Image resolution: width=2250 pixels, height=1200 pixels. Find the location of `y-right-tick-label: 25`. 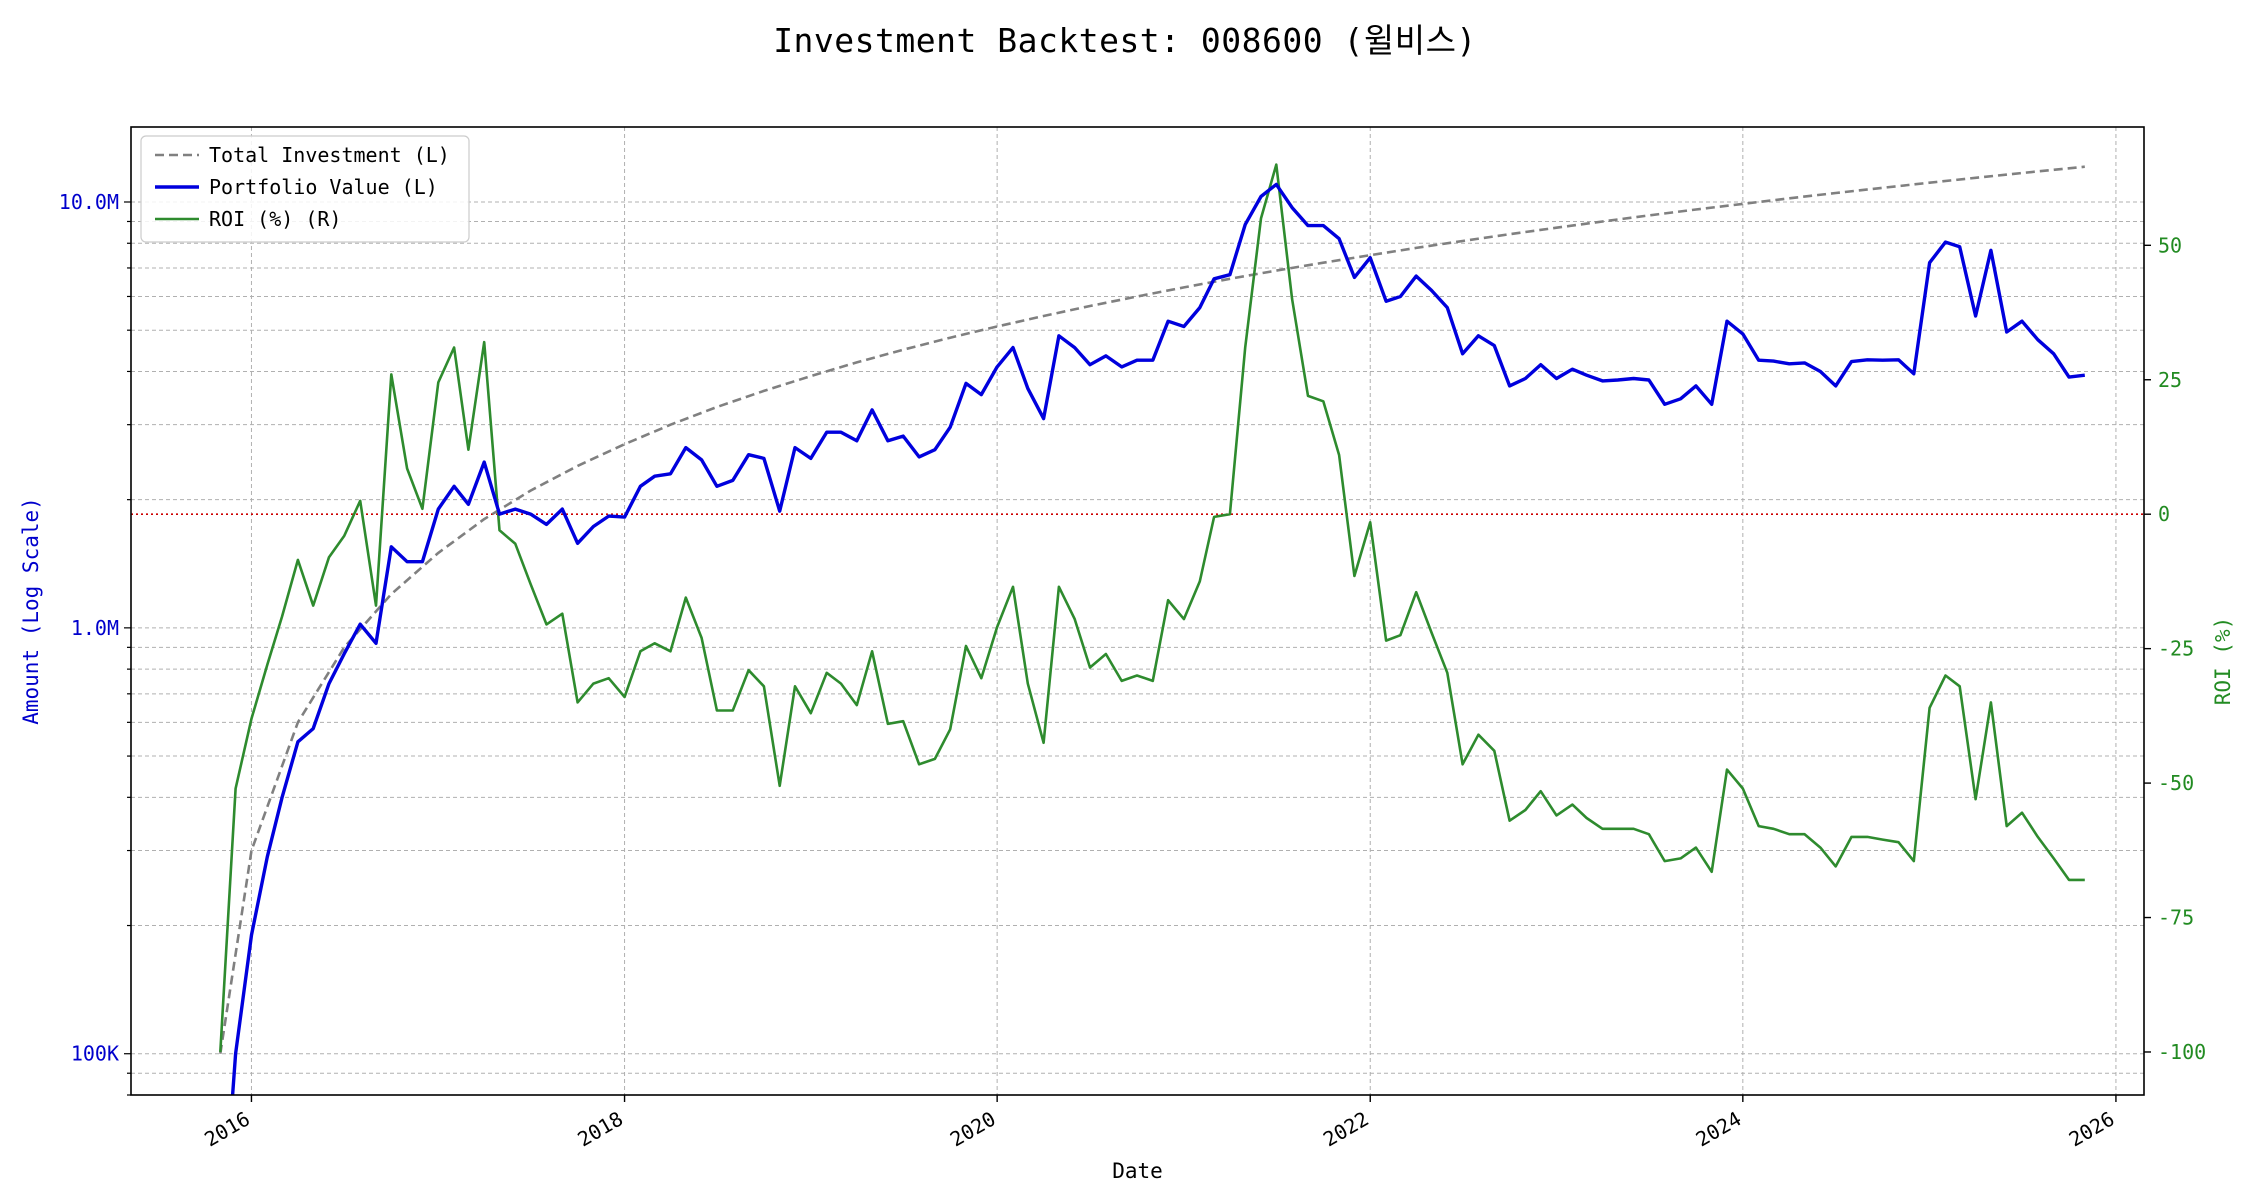

y-right-tick-label: 25 is located at coordinates (2170, 380).